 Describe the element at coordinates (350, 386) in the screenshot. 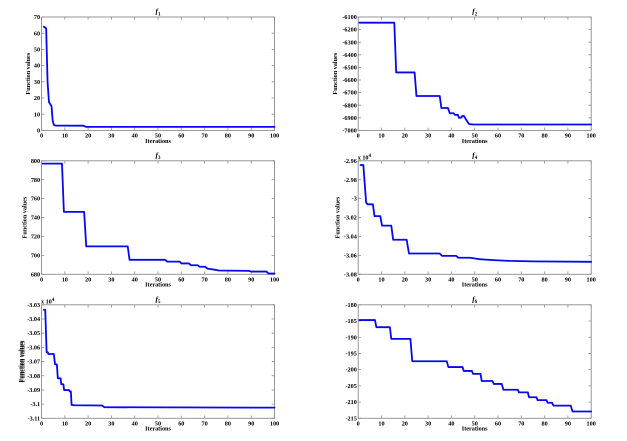

I see `svg-text: -205` at that location.